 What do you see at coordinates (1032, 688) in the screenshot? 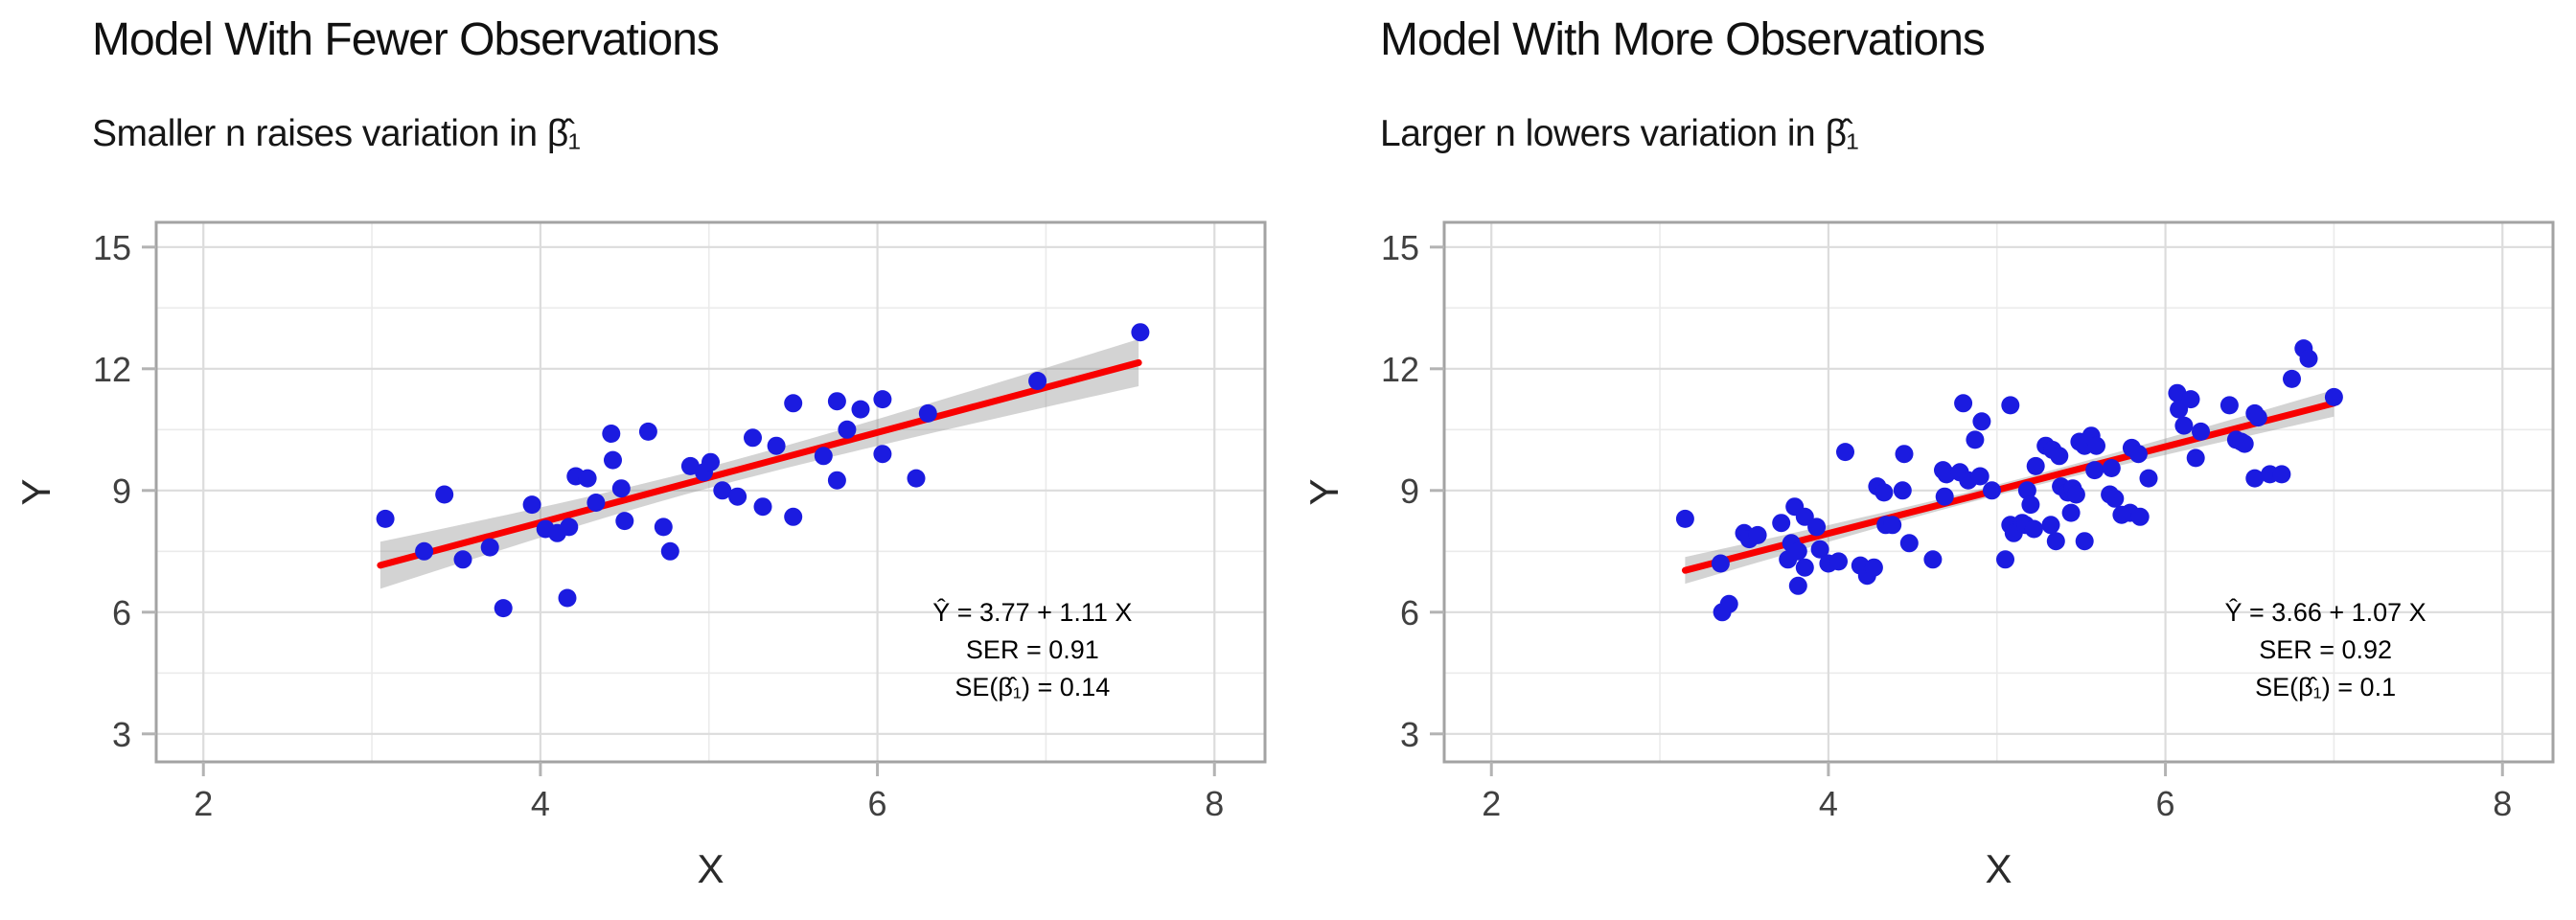
I see `annotation-line: SE(β̂₁) = 0.14` at bounding box center [1032, 688].